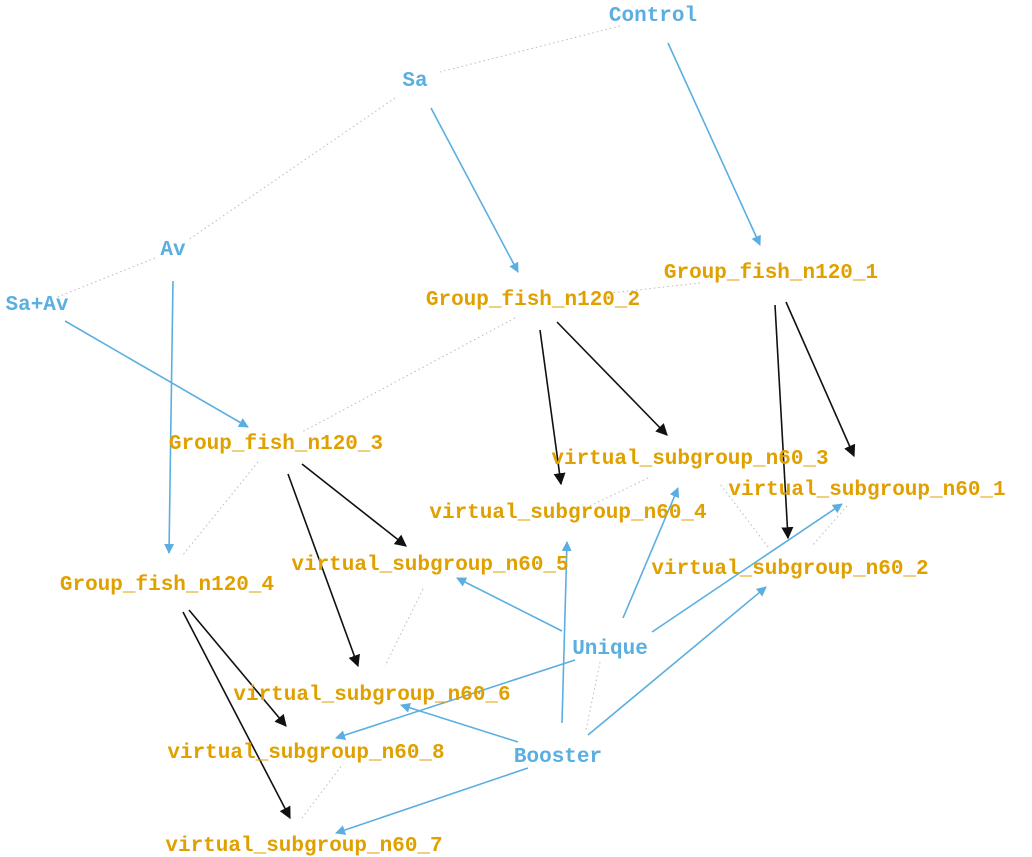 The width and height of the screenshot is (1032, 857). I want to click on edge-booster-to-v6, so click(459, 722).